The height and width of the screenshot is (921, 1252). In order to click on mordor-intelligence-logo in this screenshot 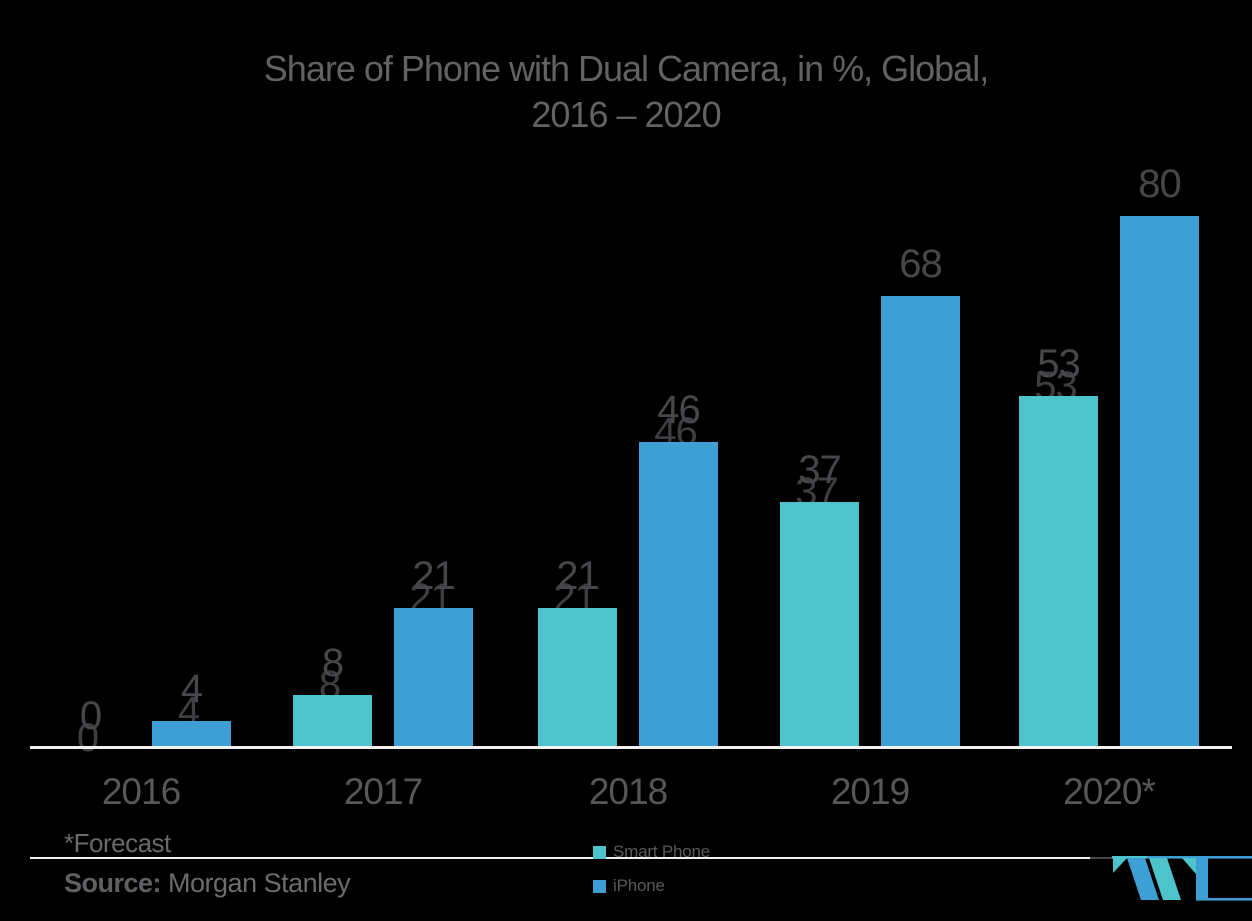, I will do `click(1182, 878)`.